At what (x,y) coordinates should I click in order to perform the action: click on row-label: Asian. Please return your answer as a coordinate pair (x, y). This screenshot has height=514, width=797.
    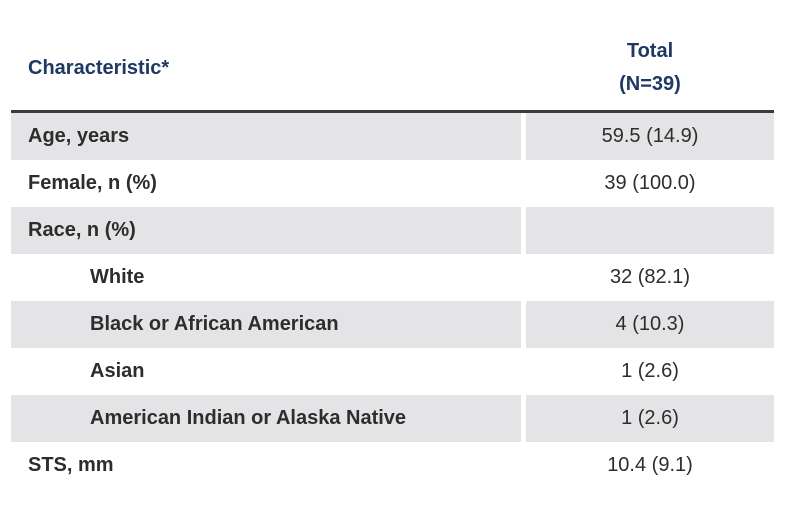
    Looking at the image, I should click on (117, 371).